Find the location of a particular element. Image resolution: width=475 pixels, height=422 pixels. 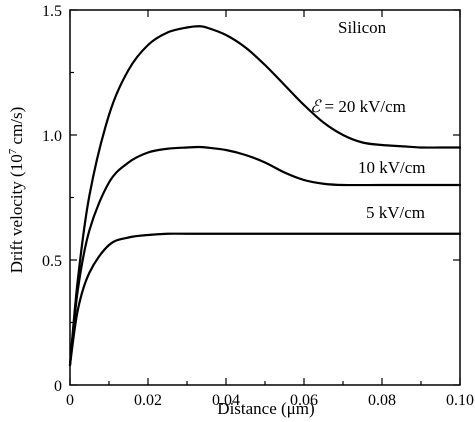

series-label-20: ℰ = 20 kV/cm is located at coordinates (358, 106).